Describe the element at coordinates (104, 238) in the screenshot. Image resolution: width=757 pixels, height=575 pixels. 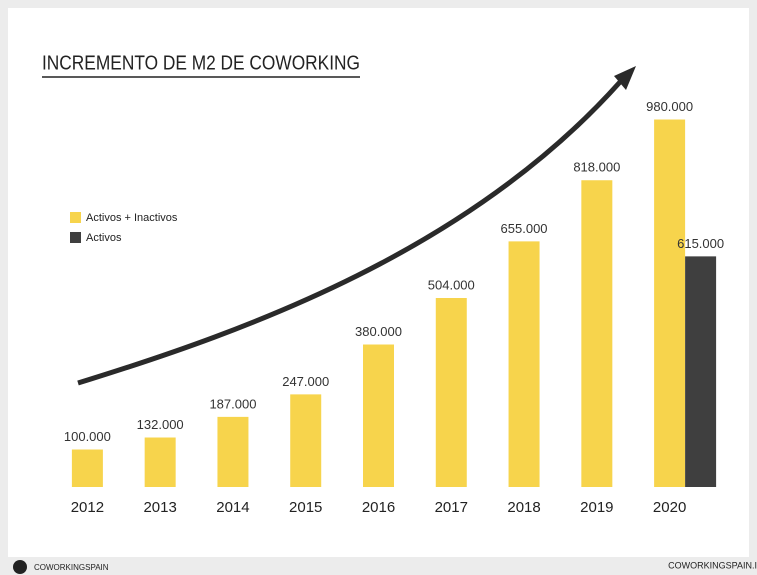
I see `legend-label: Activos` at that location.